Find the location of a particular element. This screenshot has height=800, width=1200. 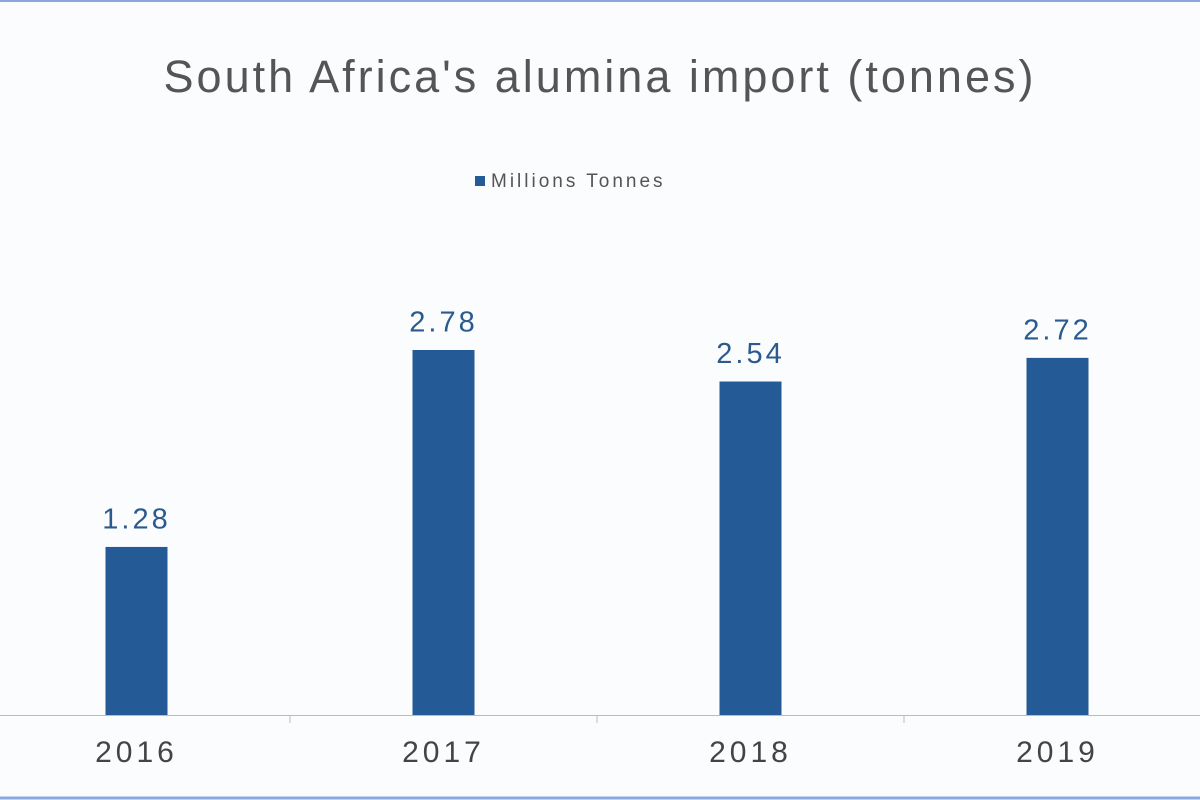

x-tick-label: 2017 is located at coordinates (443, 752).